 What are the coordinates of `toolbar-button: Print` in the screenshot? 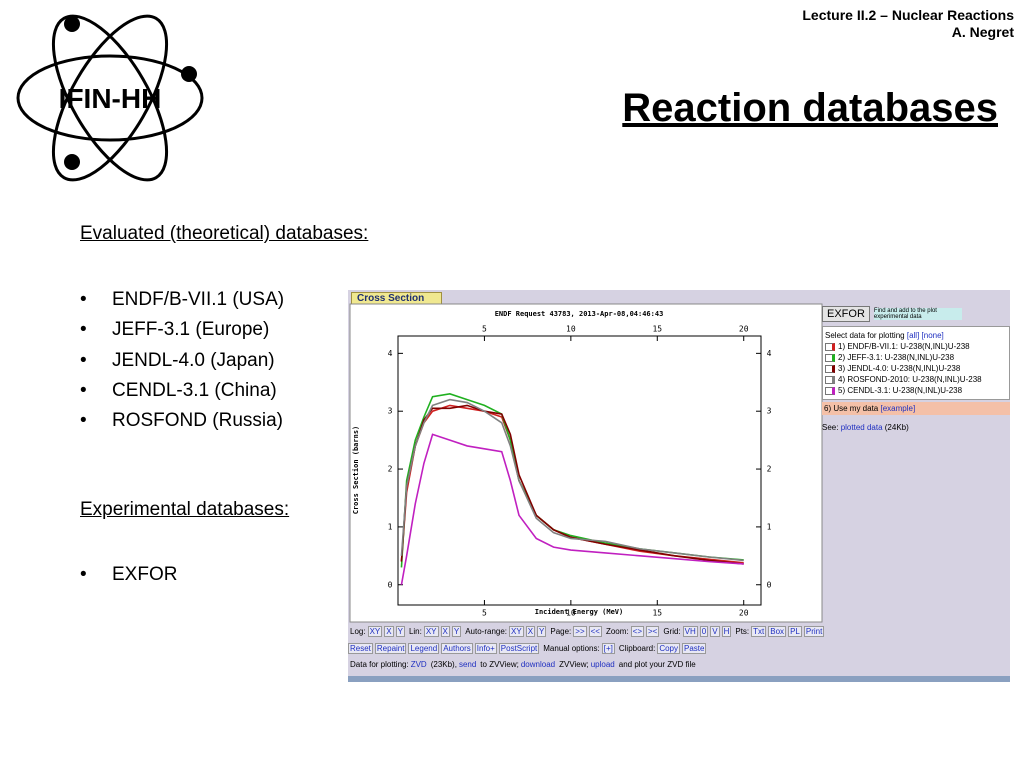 It's located at (814, 631).